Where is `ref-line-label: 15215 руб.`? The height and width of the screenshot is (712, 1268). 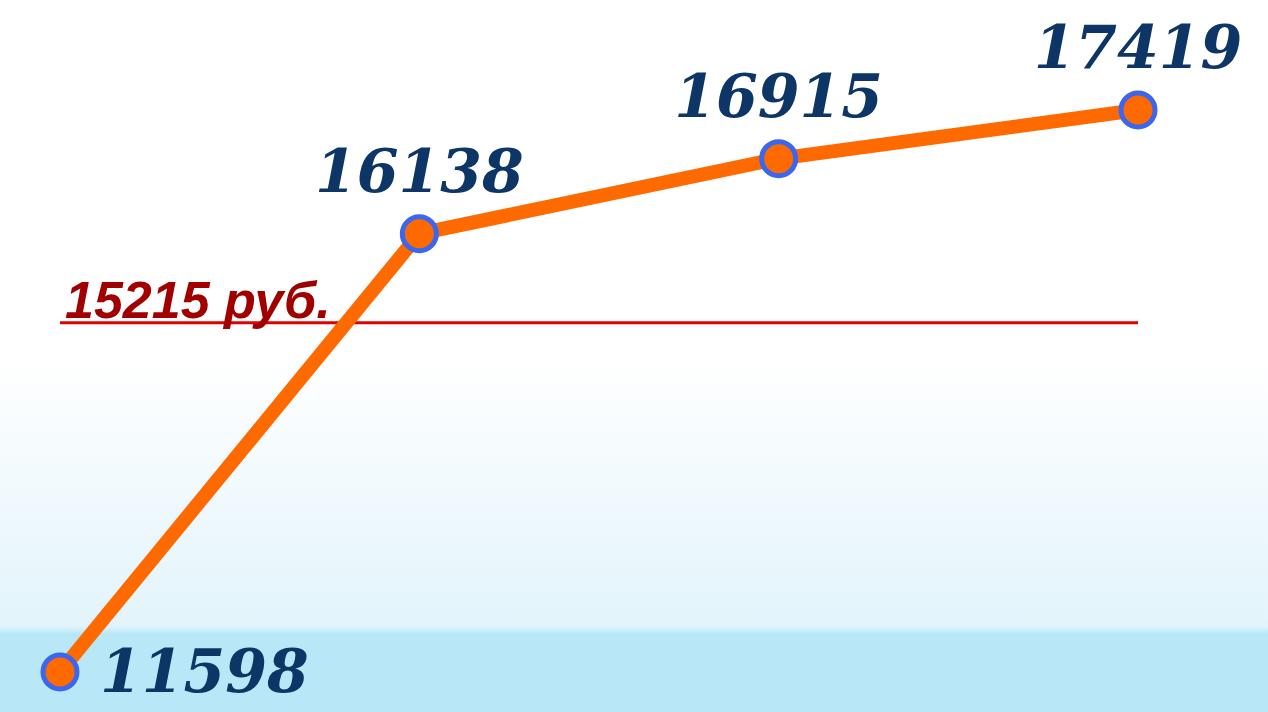 ref-line-label: 15215 руб. is located at coordinates (198, 299).